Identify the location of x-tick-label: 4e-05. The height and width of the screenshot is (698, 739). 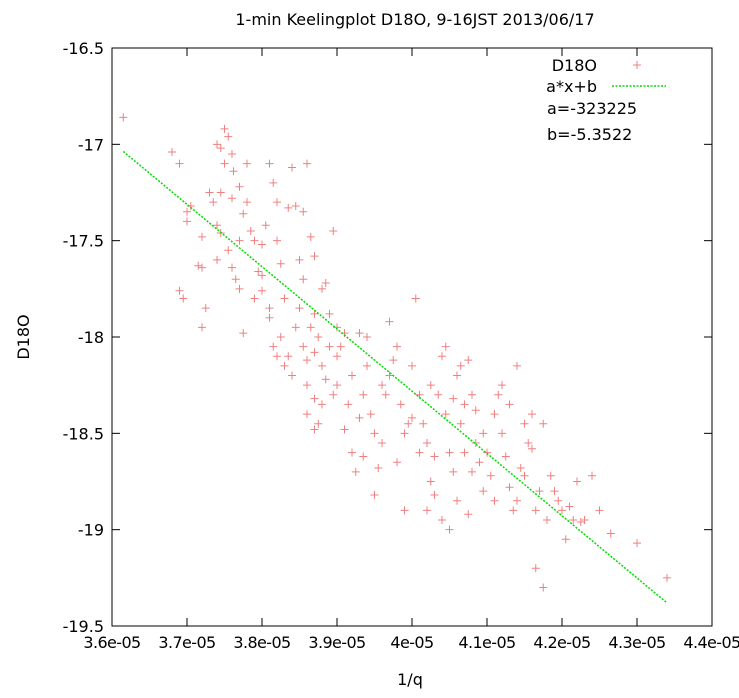
(411, 642).